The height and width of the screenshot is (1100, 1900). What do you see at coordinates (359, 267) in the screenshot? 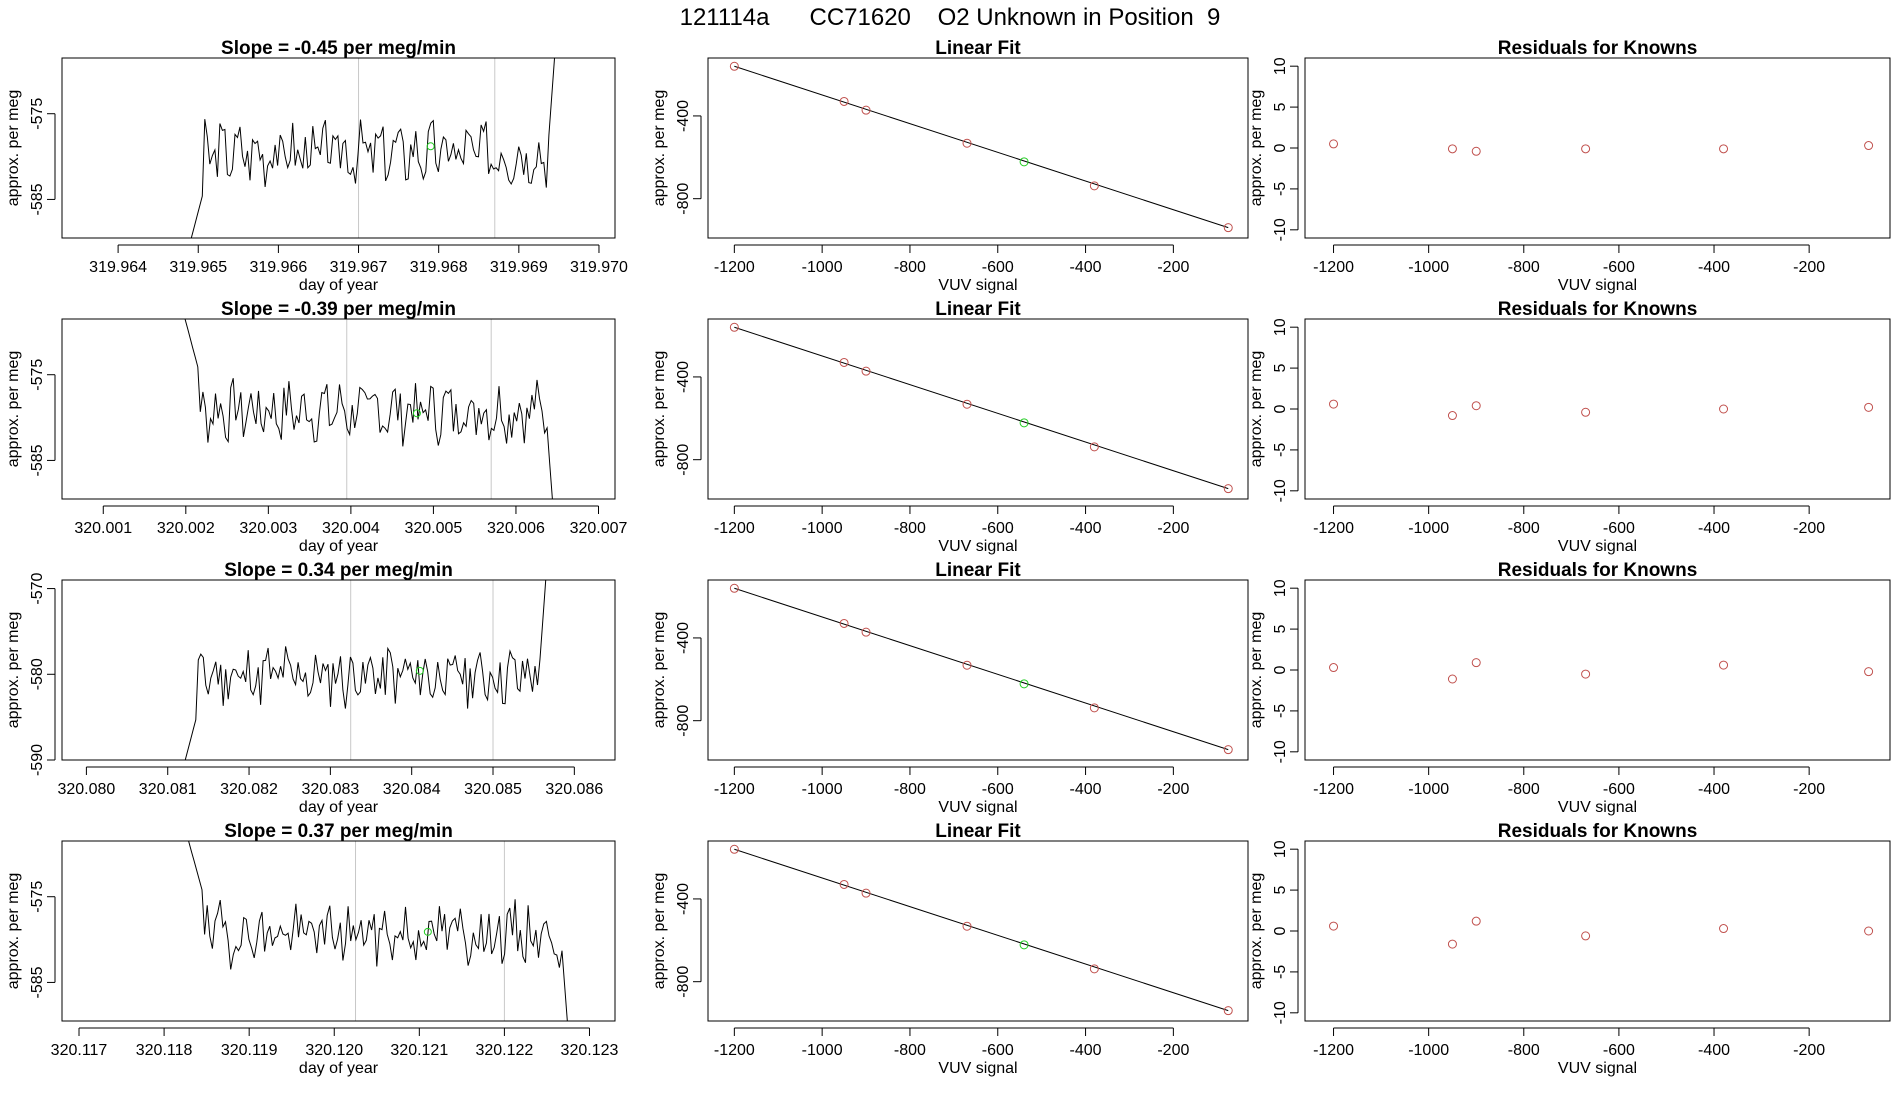
I see `x-tick-label: 319.967` at bounding box center [359, 267].